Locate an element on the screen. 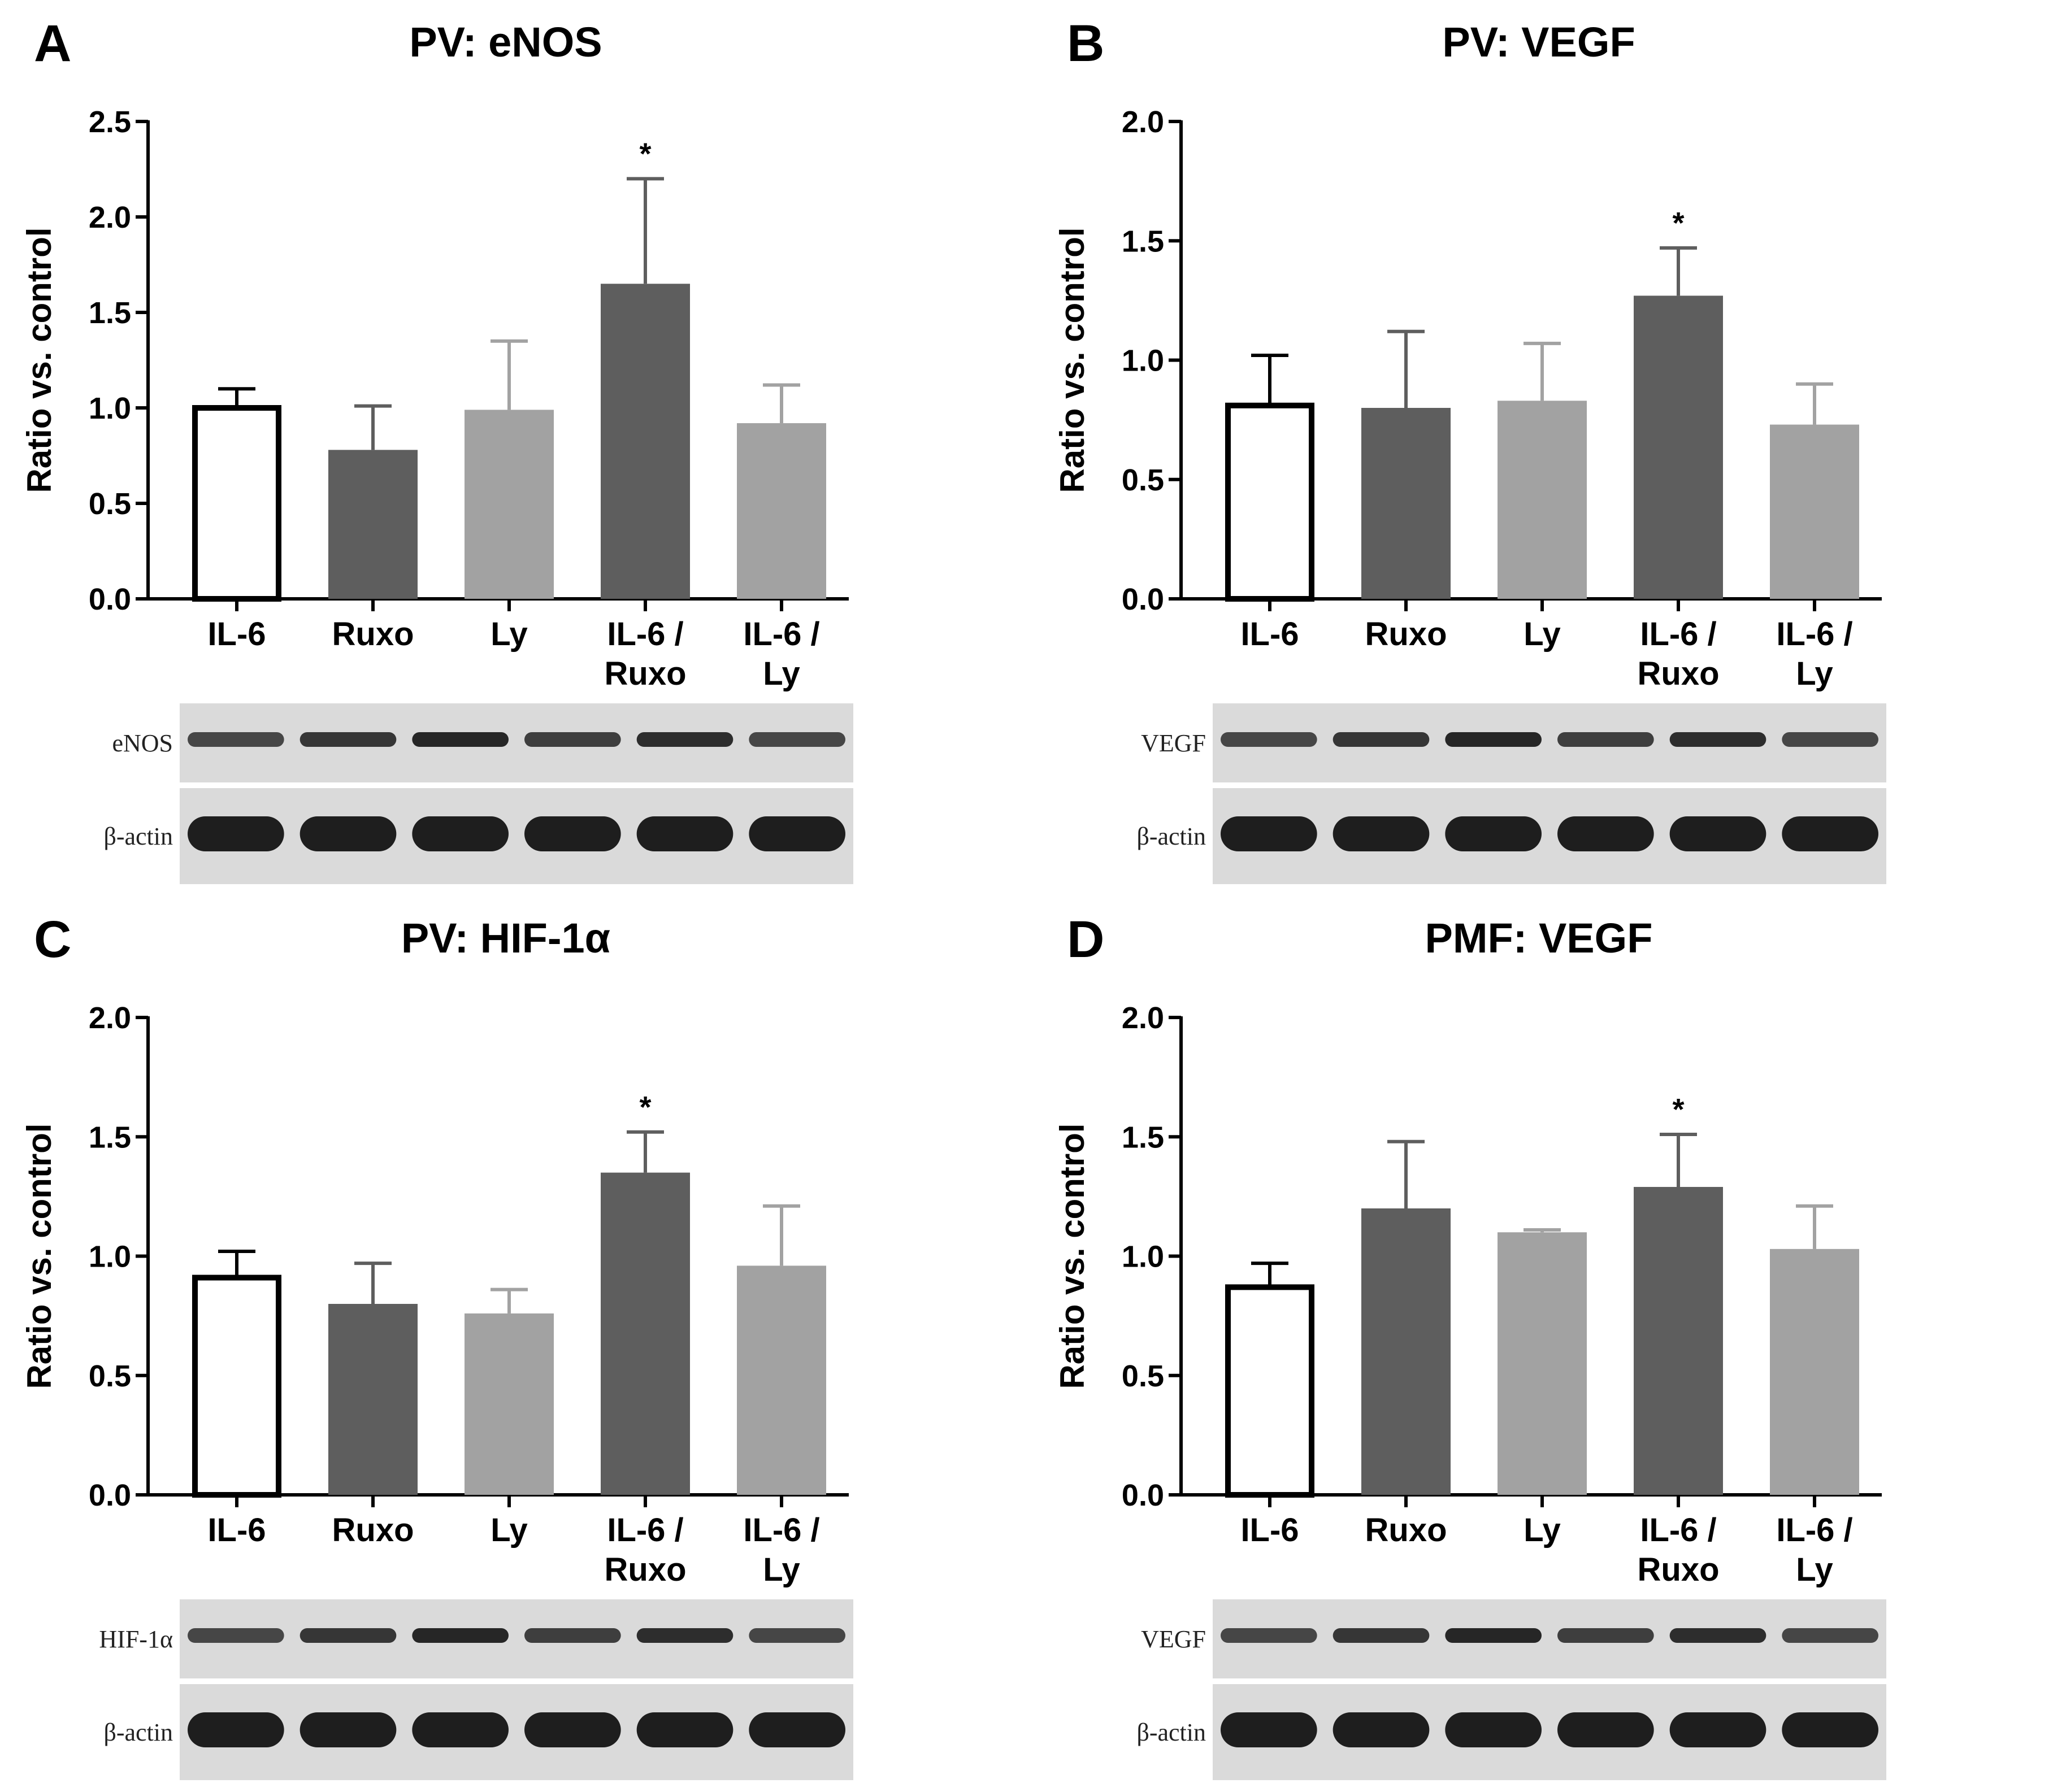  y-tick-label: 2.5 is located at coordinates (110, 122).